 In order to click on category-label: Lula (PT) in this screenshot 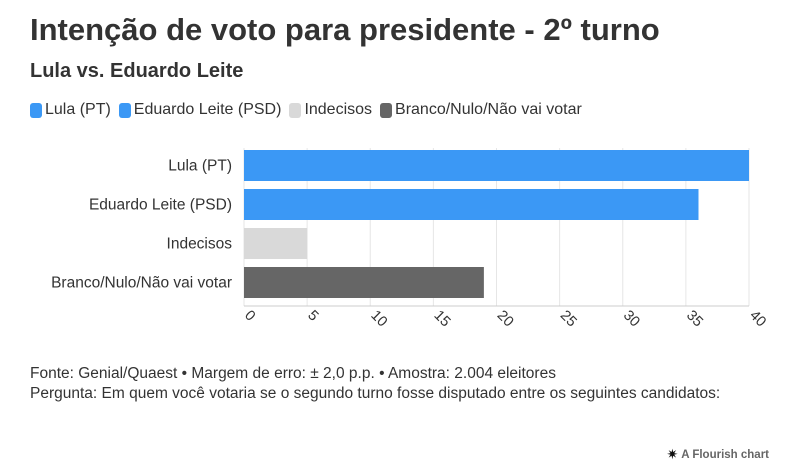, I will do `click(200, 166)`.